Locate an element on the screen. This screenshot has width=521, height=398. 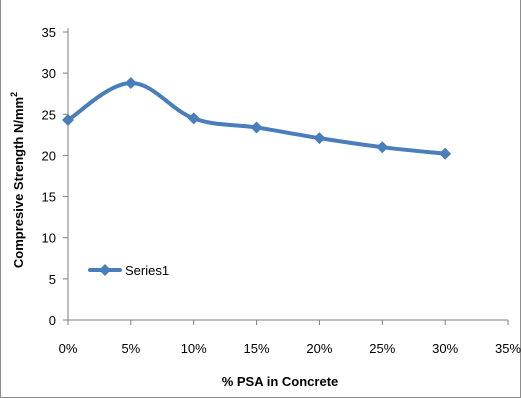
y-tick-label: 0 is located at coordinates (52, 320).